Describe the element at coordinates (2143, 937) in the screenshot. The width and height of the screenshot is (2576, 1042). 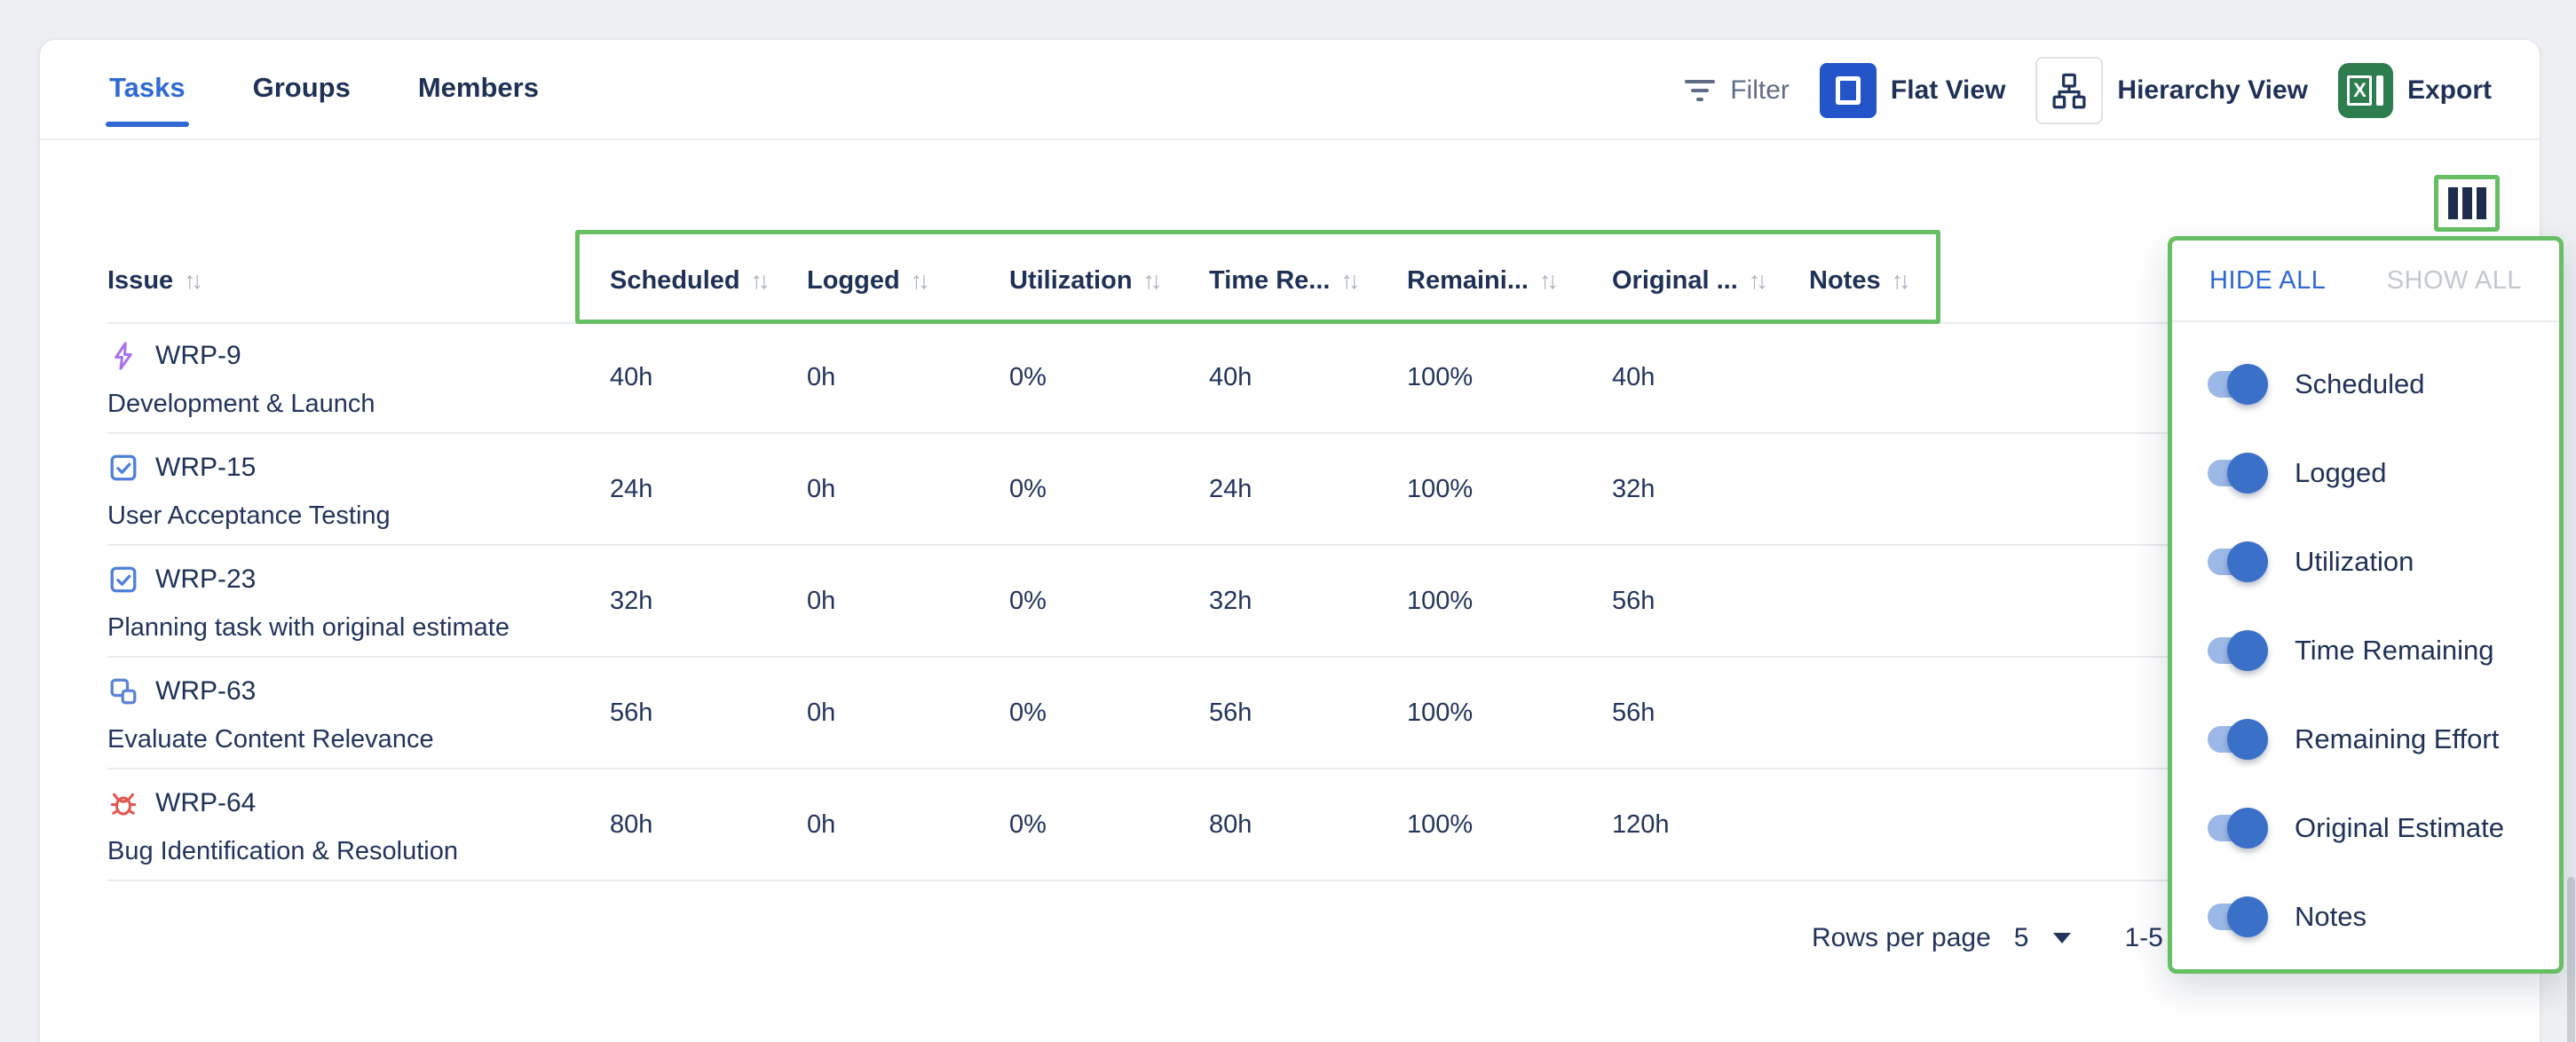
I see `pagination-range: 1-5` at that location.